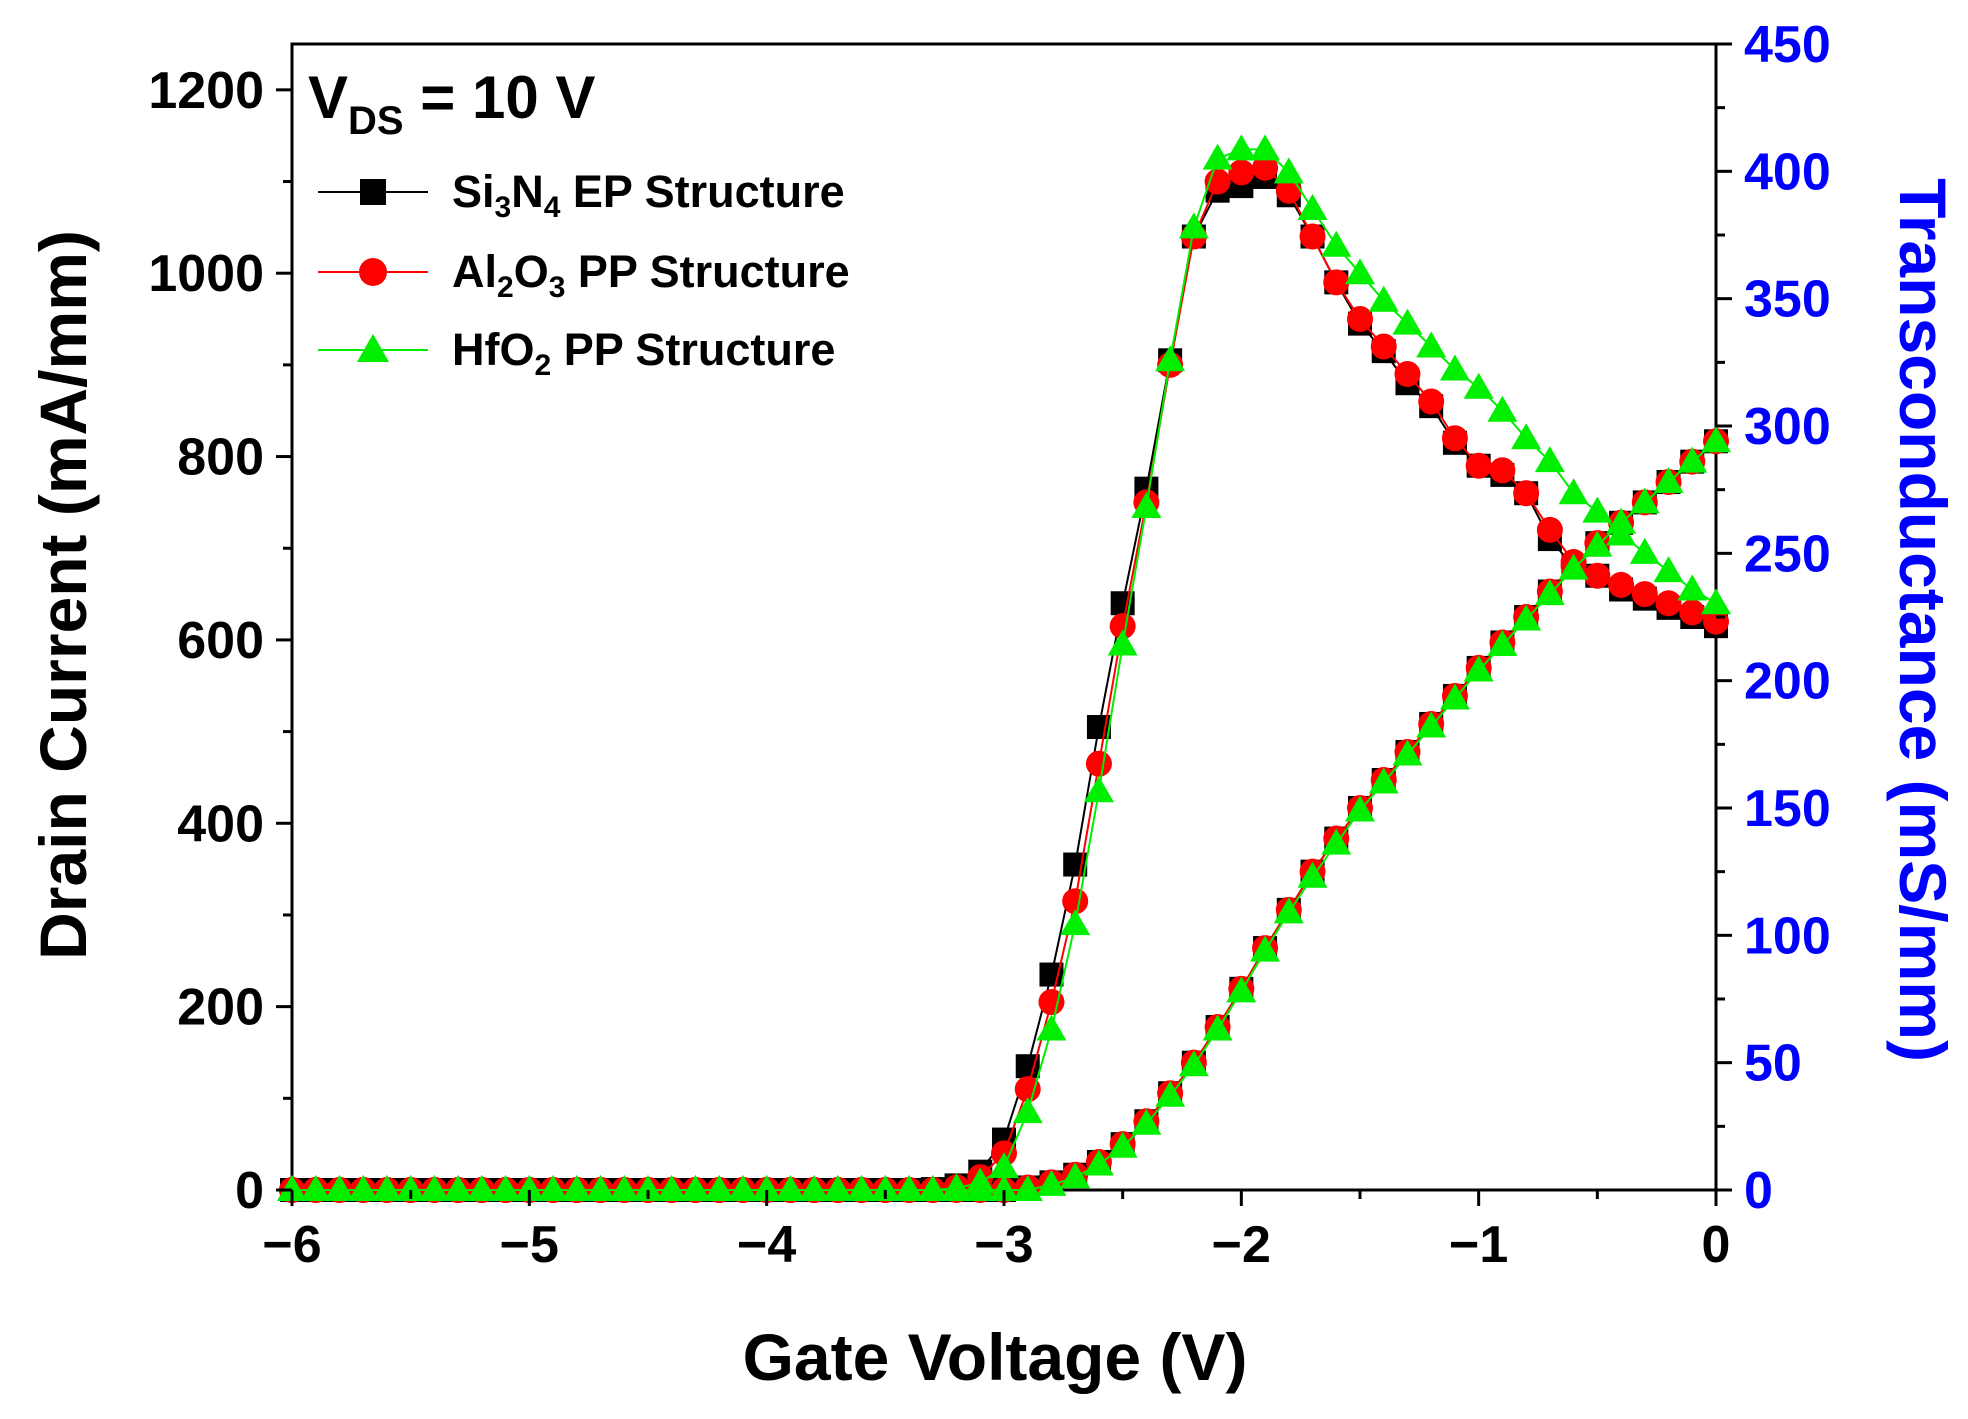 This screenshot has height=1419, width=1968. Describe the element at coordinates (249, 1191) in the screenshot. I see `y-tick-label: 0` at that location.